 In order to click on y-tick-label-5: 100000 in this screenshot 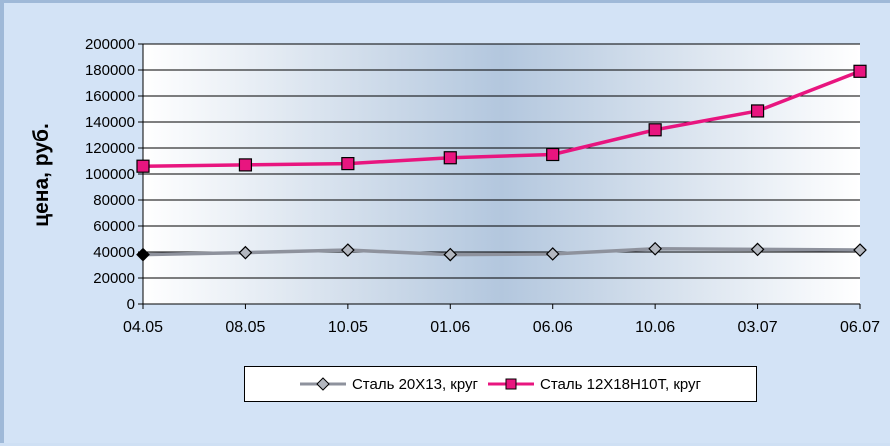, I will do `click(110, 174)`.